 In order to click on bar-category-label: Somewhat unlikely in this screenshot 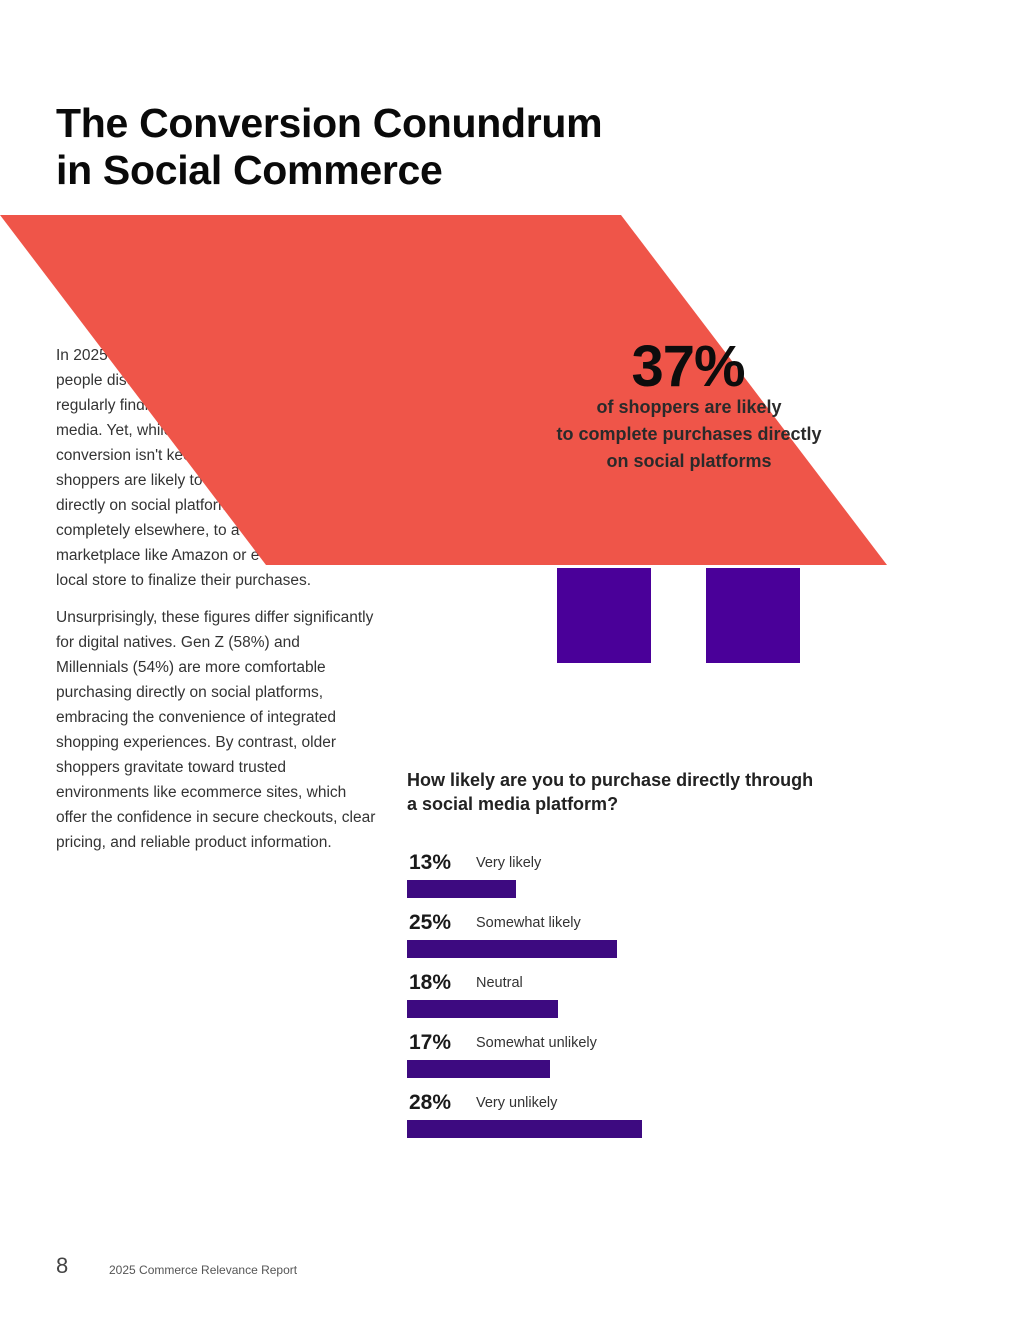, I will do `click(536, 1043)`.